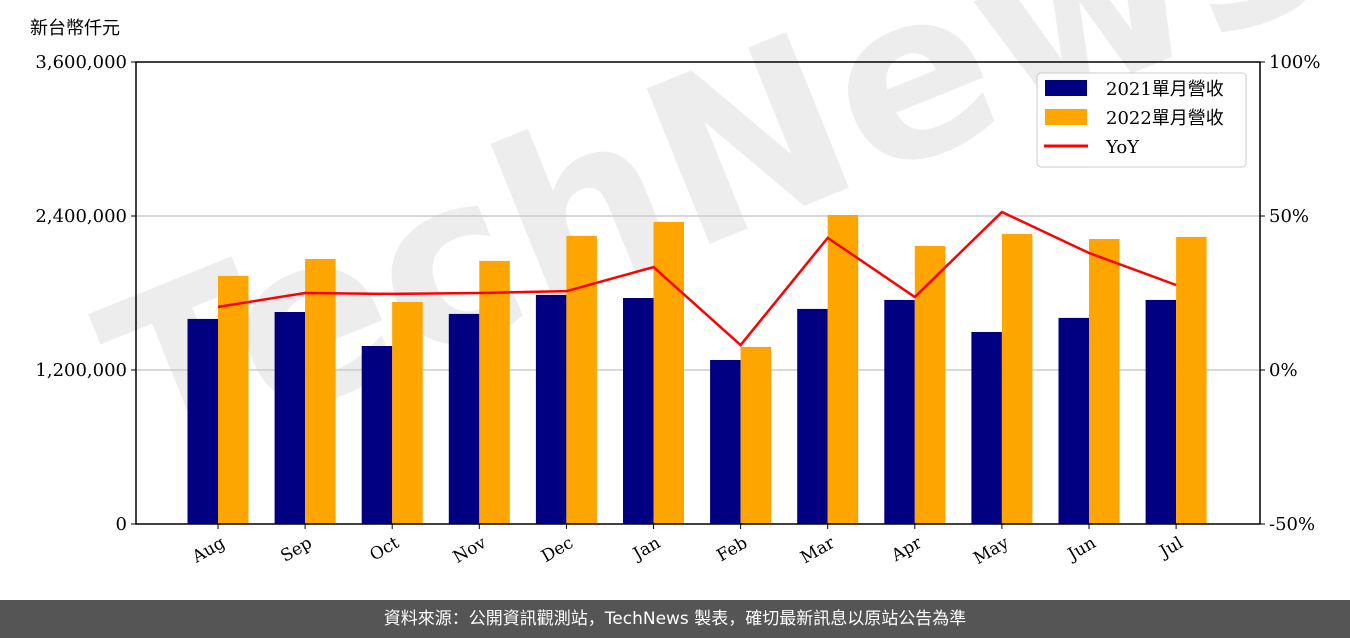 The image size is (1350, 638). I want to click on bar-2022-aug, so click(233, 399).